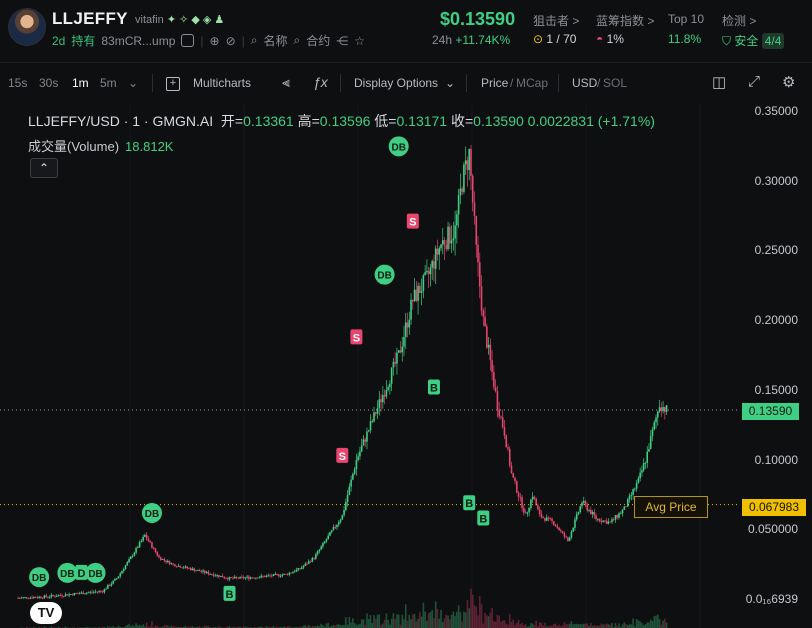  I want to click on bluechip-label: 蓝筹指数 >, so click(625, 21).